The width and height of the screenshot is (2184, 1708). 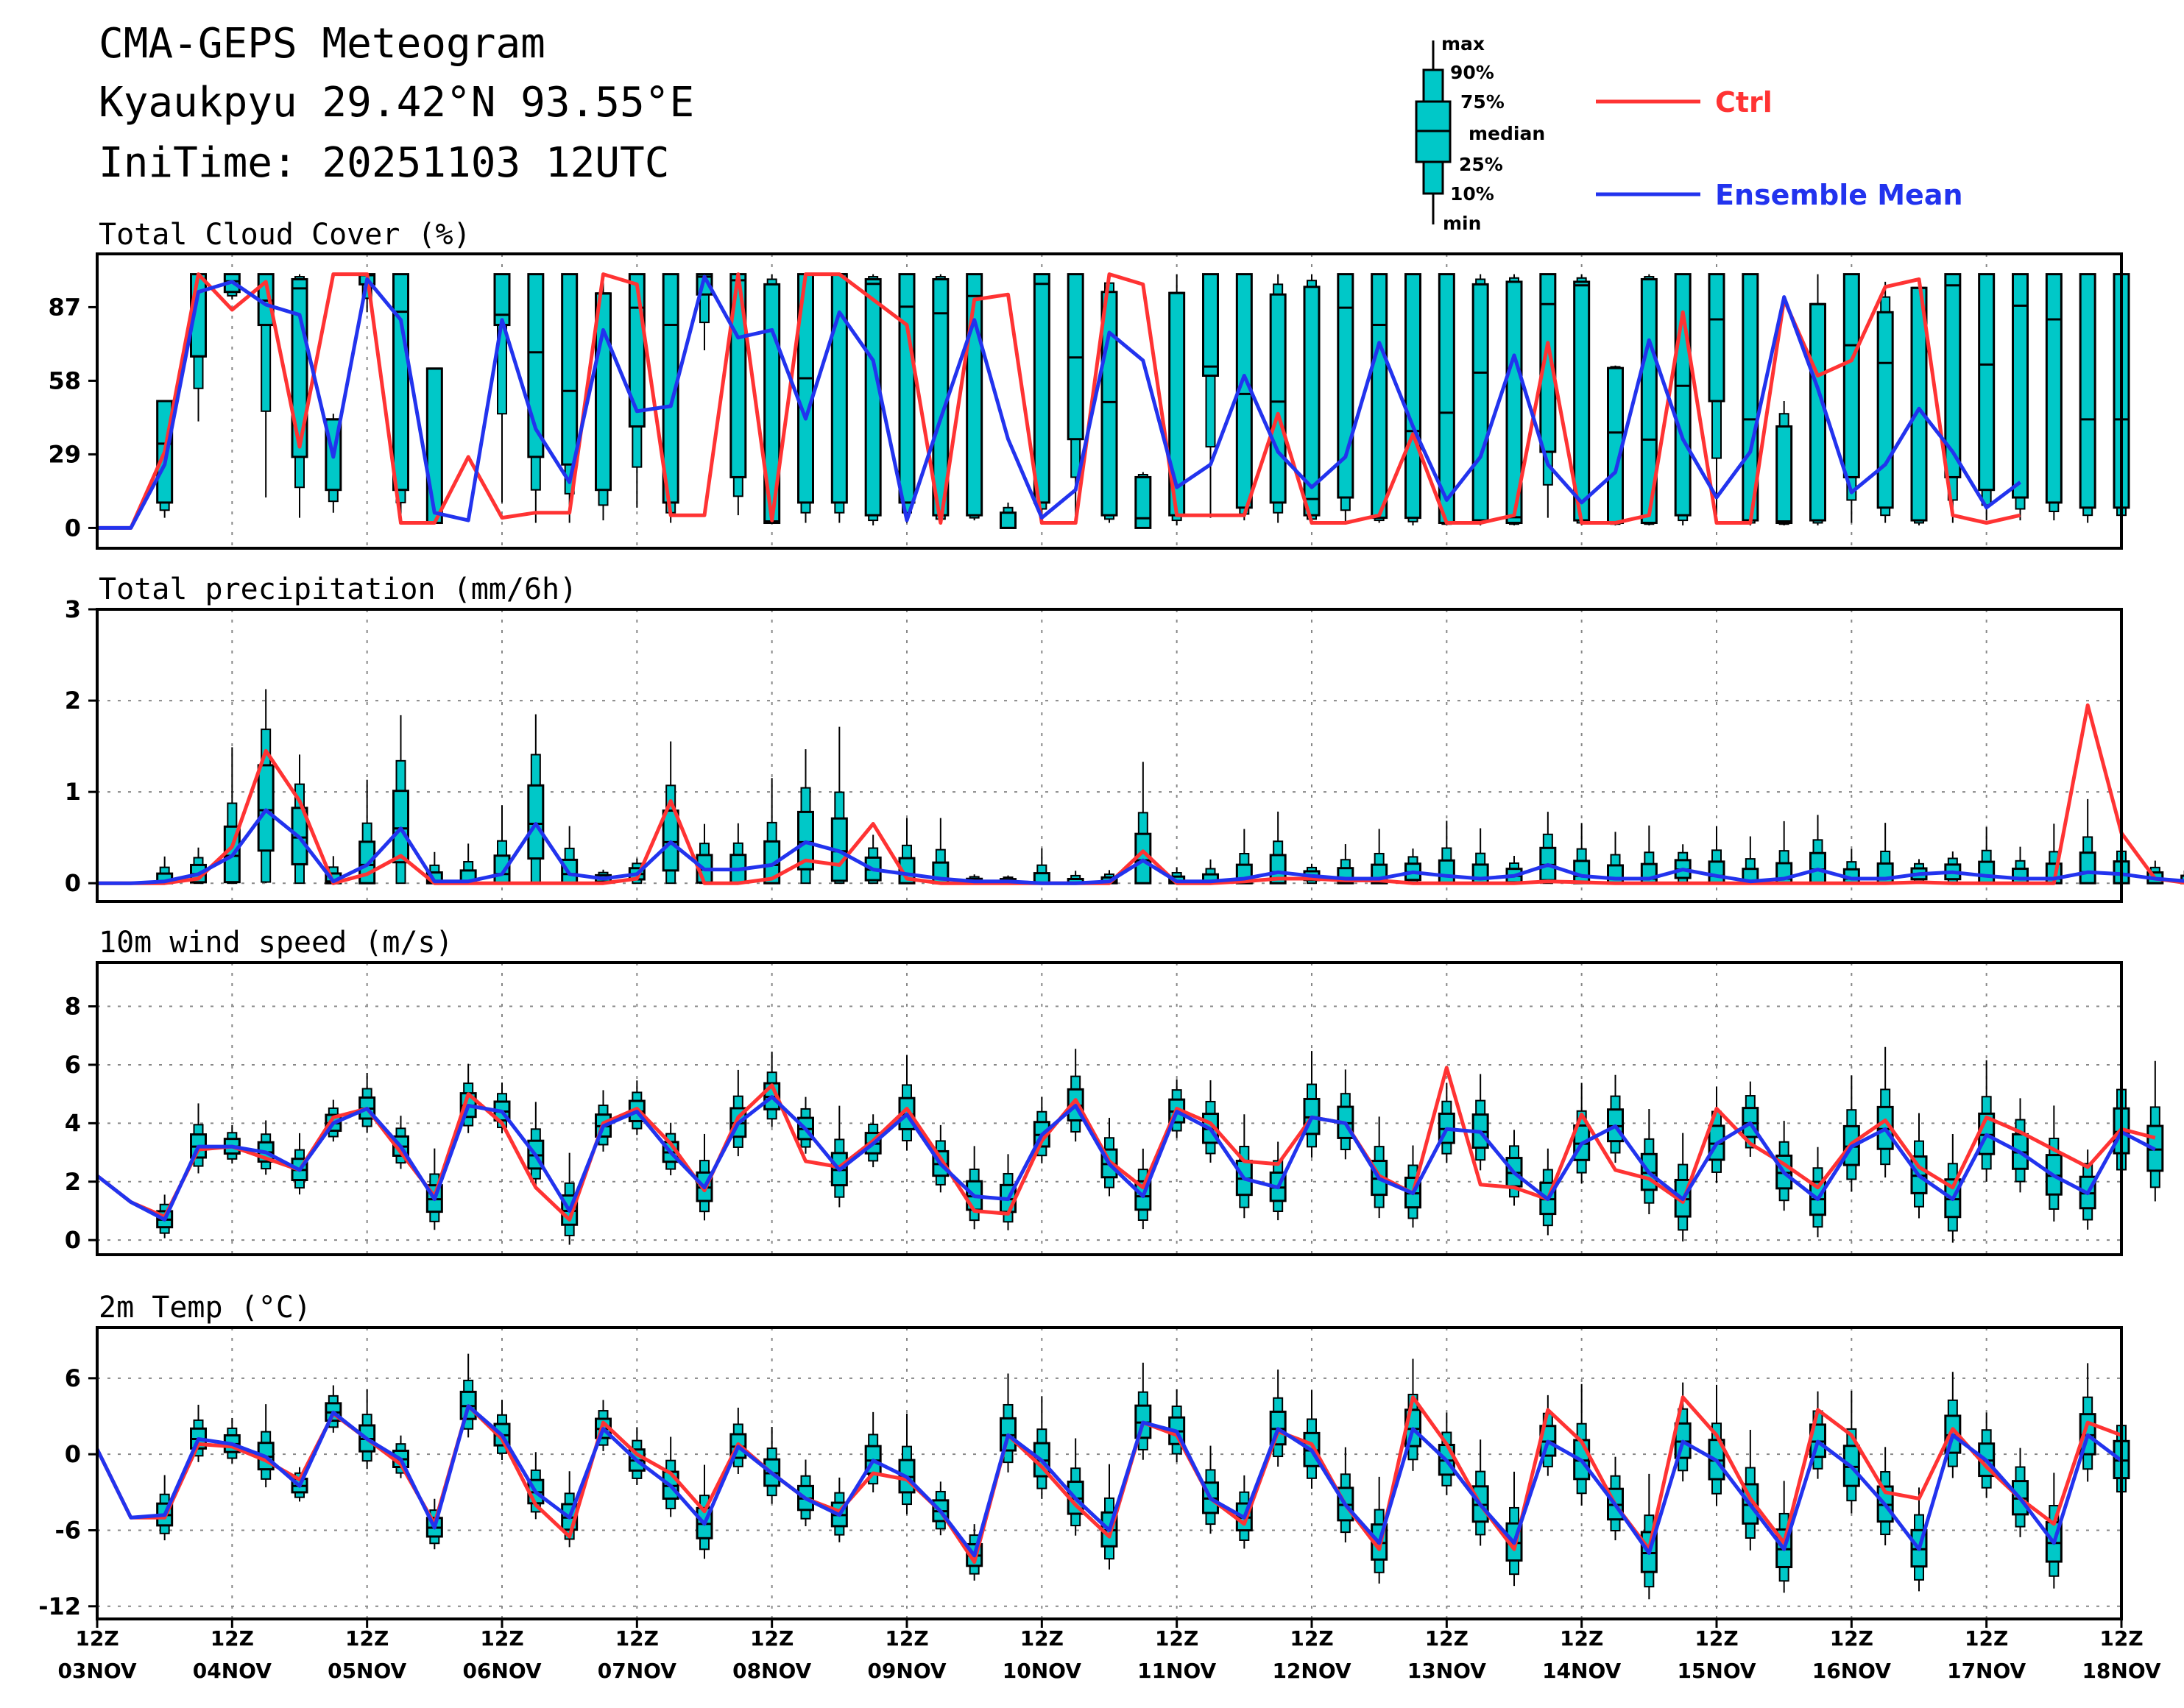 What do you see at coordinates (73, 792) in the screenshot?
I see `y-tick-label: 1` at bounding box center [73, 792].